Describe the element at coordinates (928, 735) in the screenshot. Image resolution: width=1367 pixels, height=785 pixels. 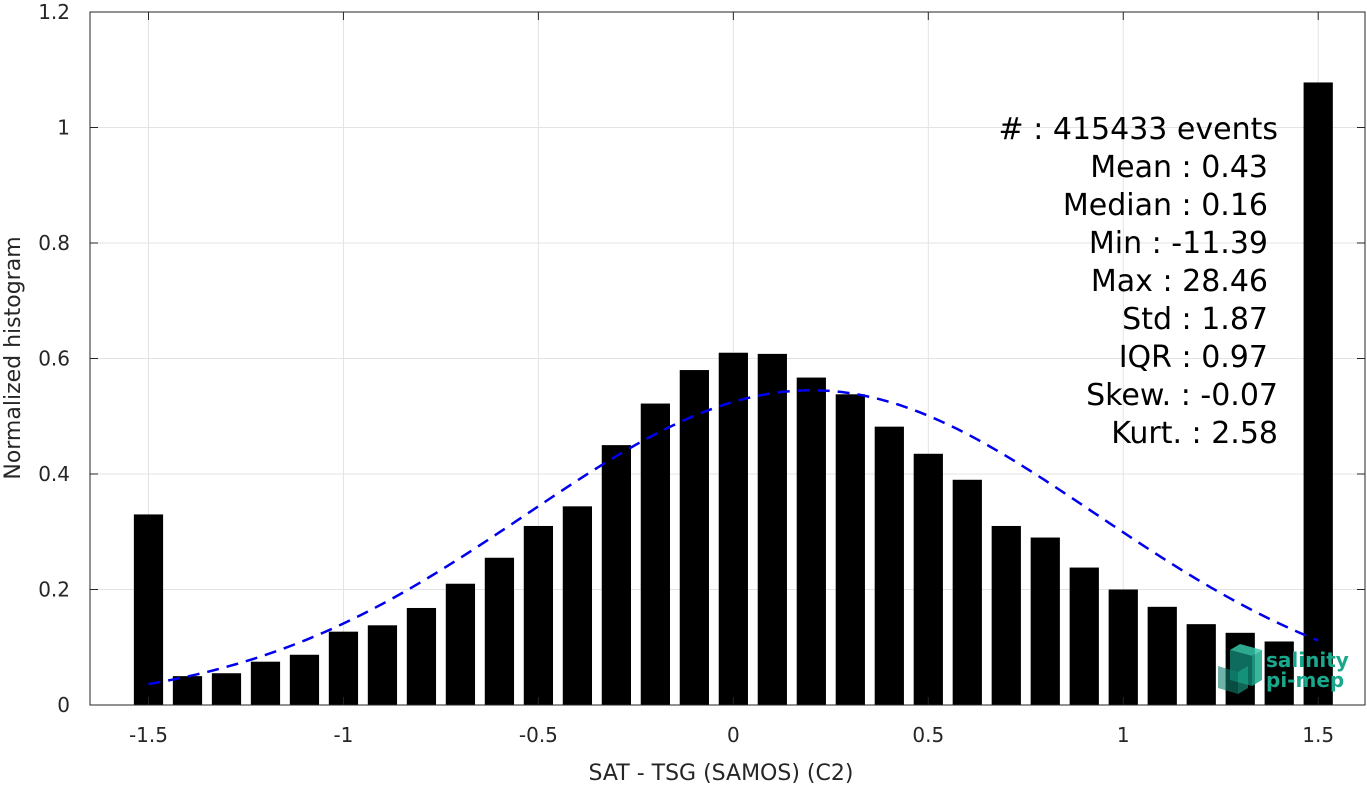
I see `x-tick-label: 0.5` at that location.